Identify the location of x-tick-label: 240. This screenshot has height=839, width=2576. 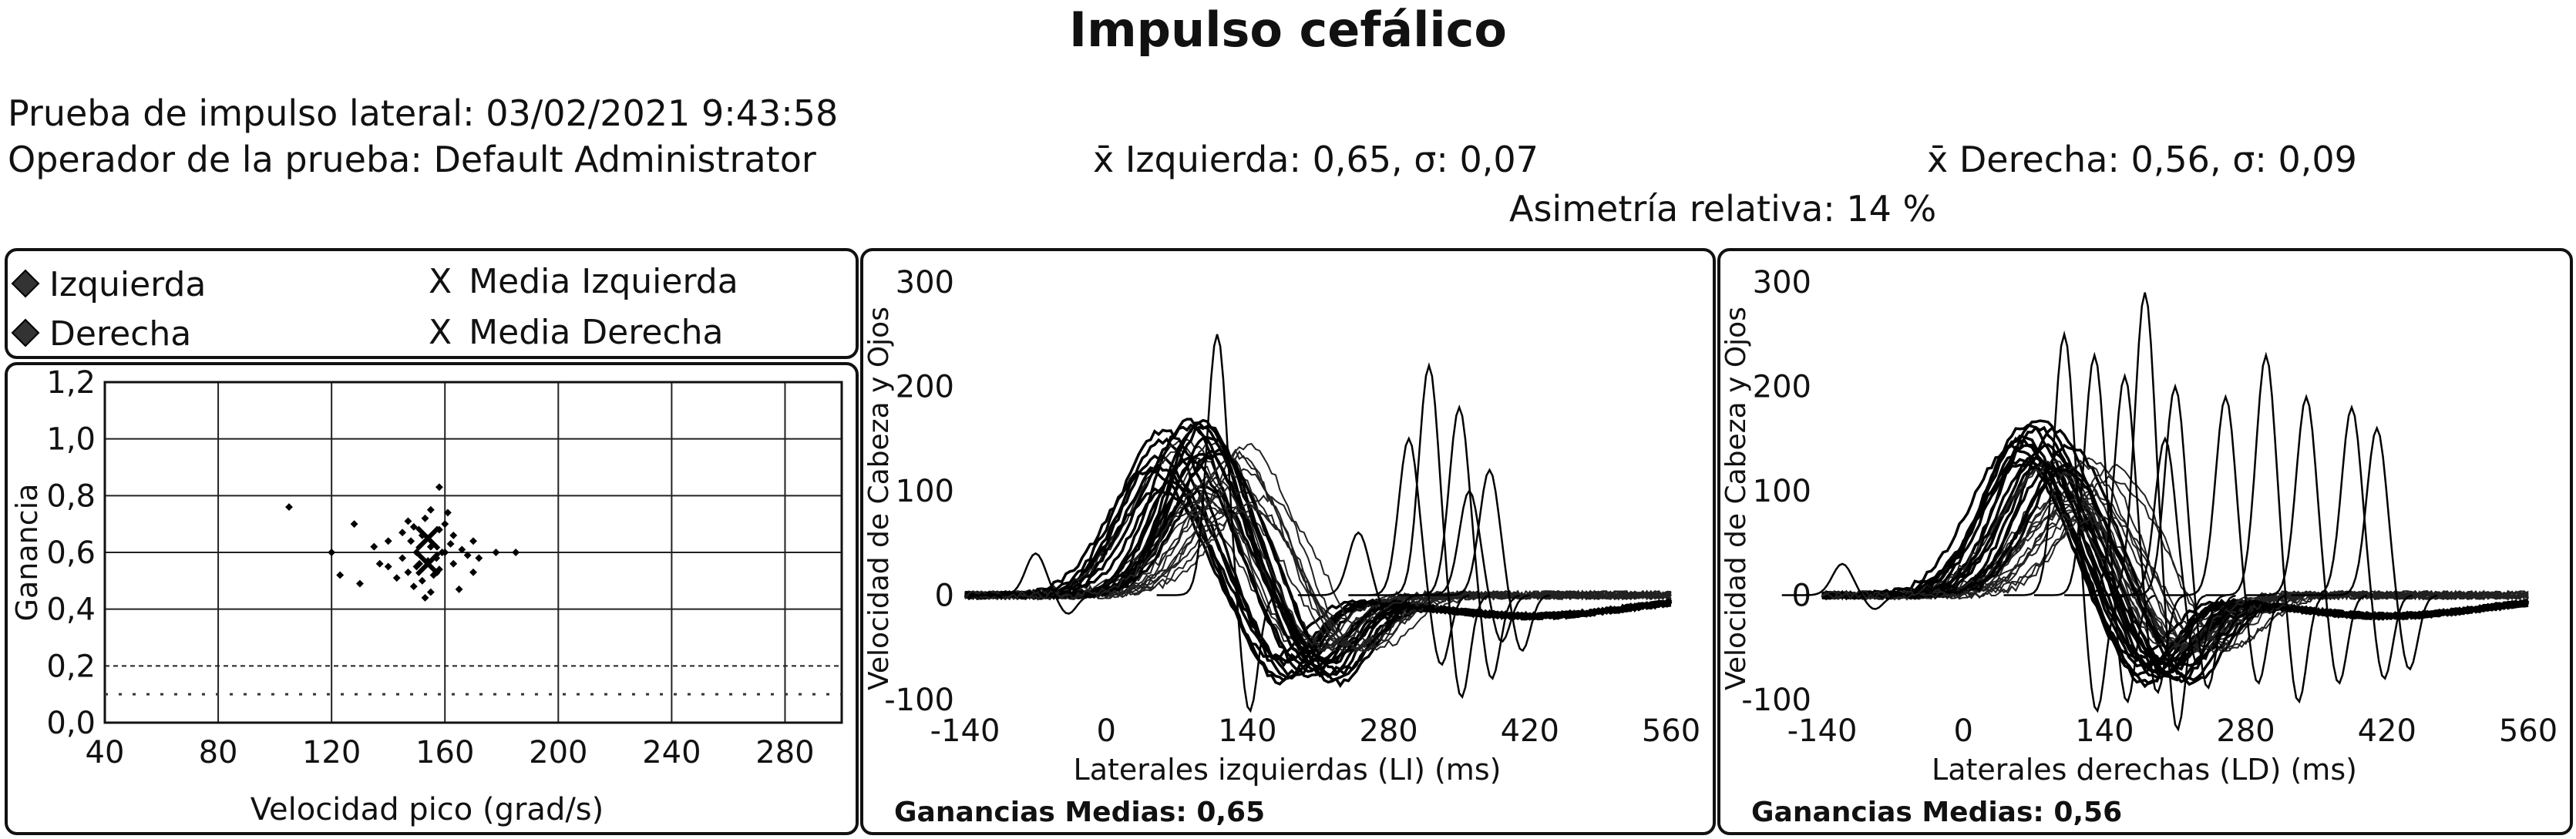
(671, 752).